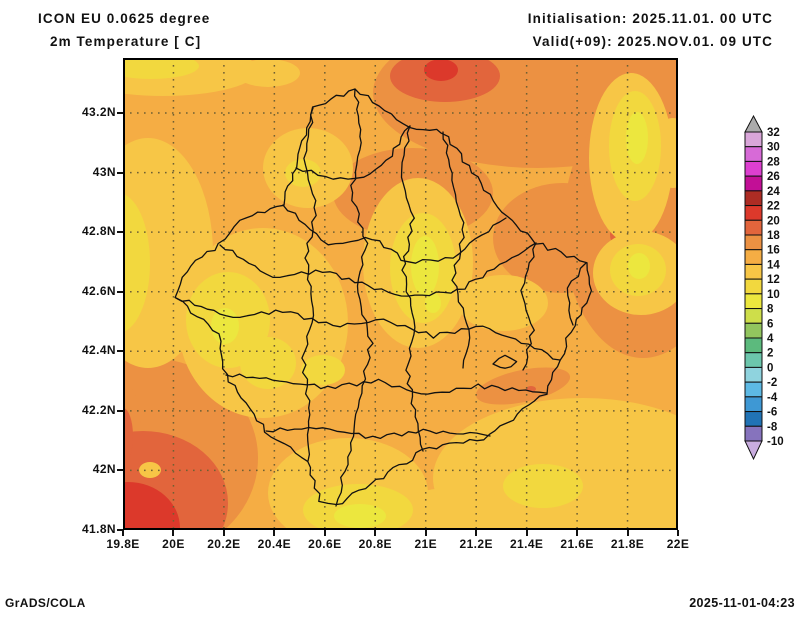 This screenshot has height=618, width=800. What do you see at coordinates (772, 383) in the screenshot?
I see `colorbar-tick-label: -2` at bounding box center [772, 383].